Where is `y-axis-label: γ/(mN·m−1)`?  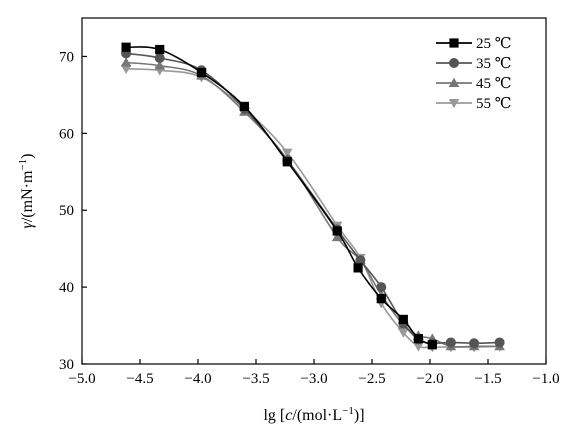
y-axis-label: γ/(mN·m−1) is located at coordinates (26, 191).